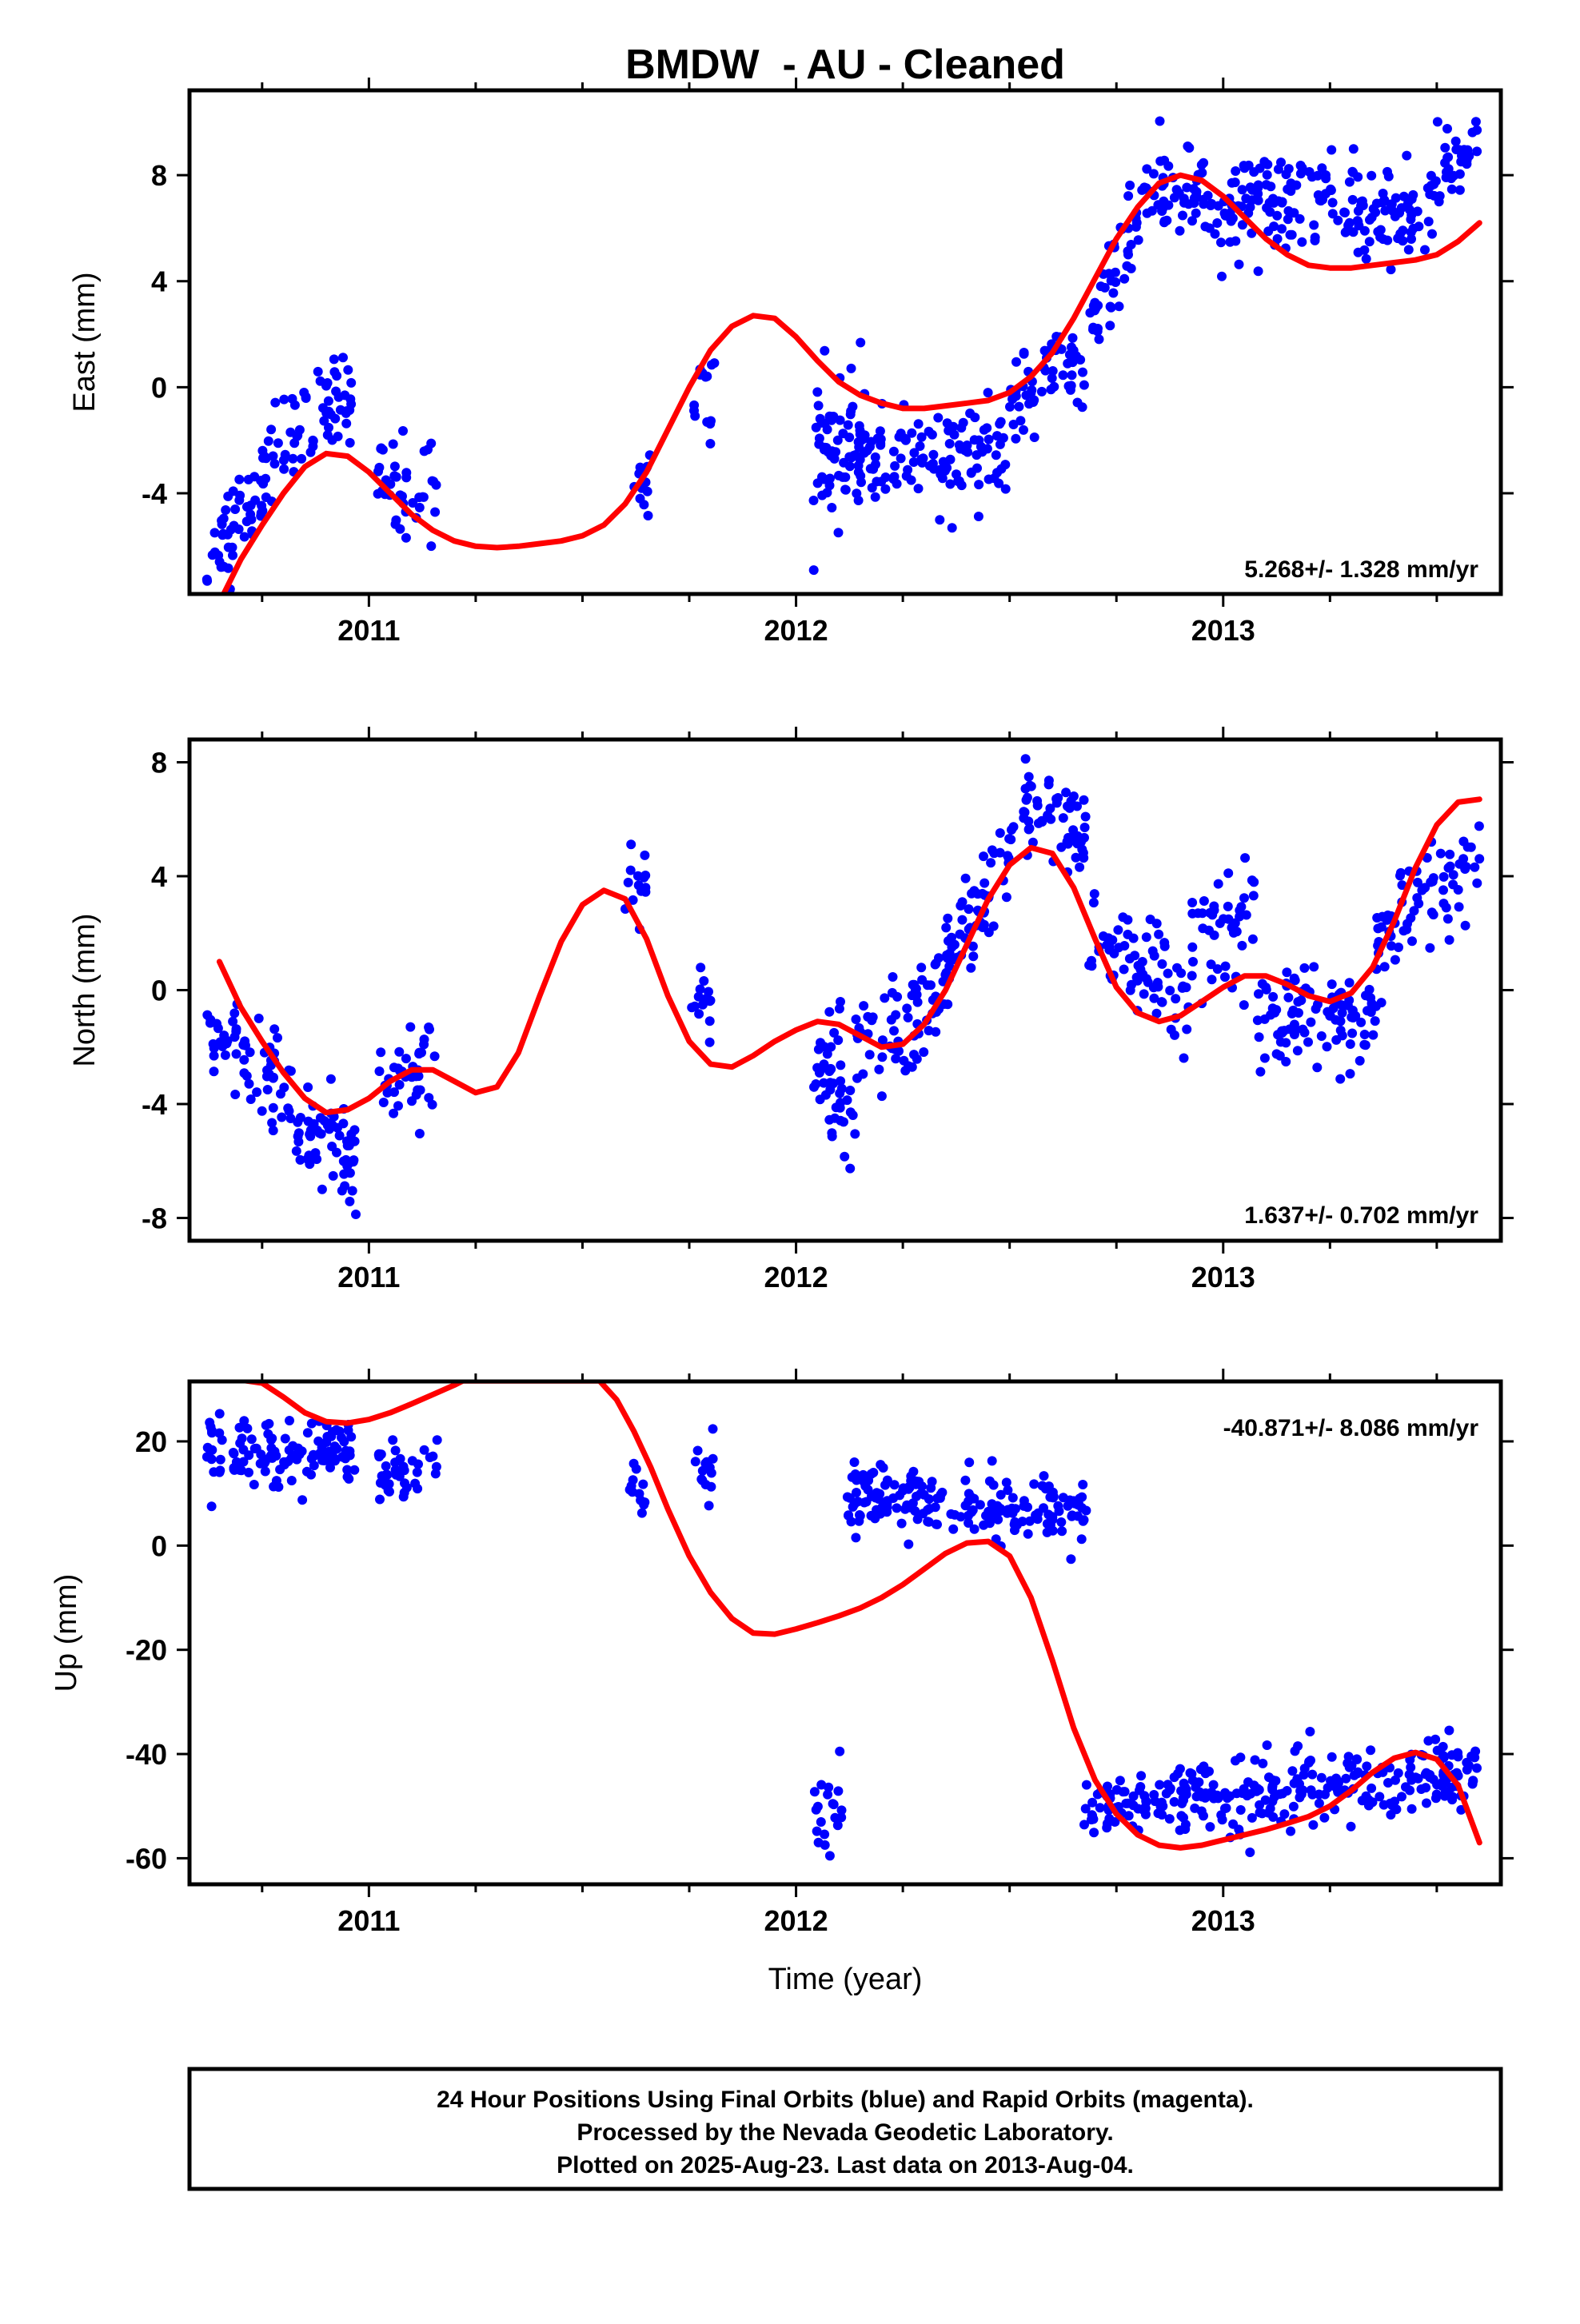 Image resolution: width=1580 pixels, height=2324 pixels. What do you see at coordinates (159, 176) in the screenshot?
I see `y-tick-label: 8` at bounding box center [159, 176].